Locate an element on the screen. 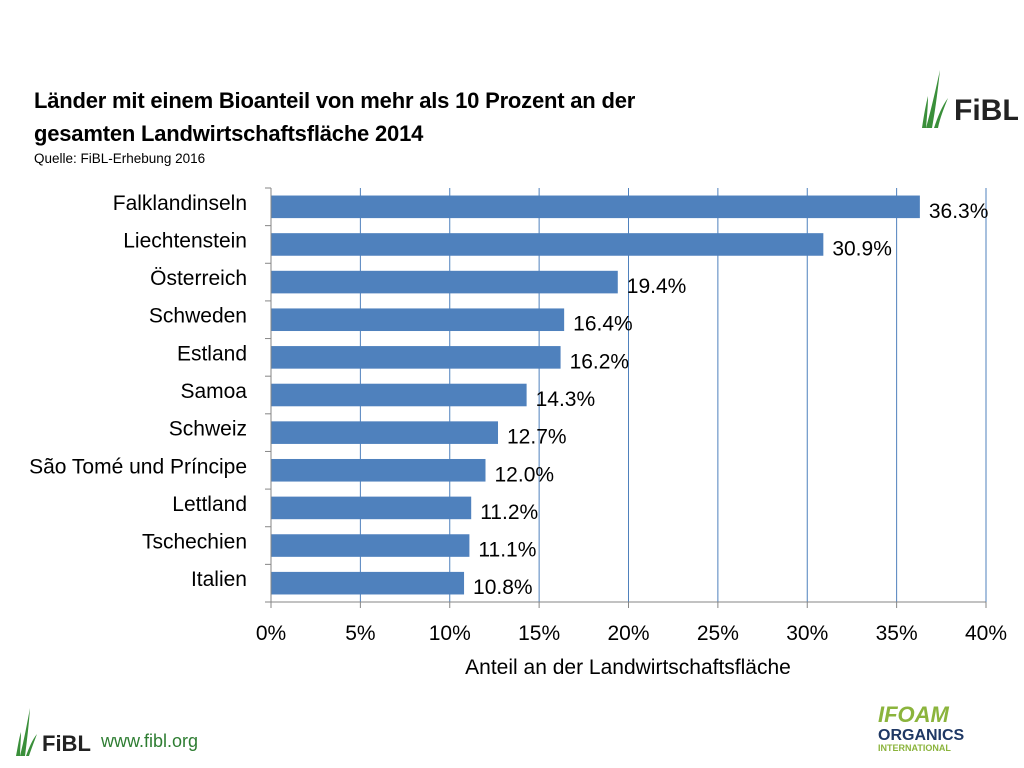 This screenshot has width=1024, height=768. ifoam-logo-line-1: IFOAM is located at coordinates (914, 714).